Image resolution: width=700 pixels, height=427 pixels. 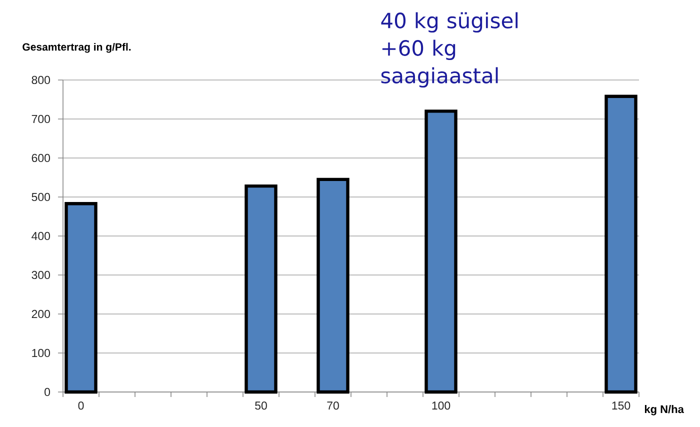 What do you see at coordinates (41, 158) in the screenshot?
I see `y-tick-label: 600` at bounding box center [41, 158].